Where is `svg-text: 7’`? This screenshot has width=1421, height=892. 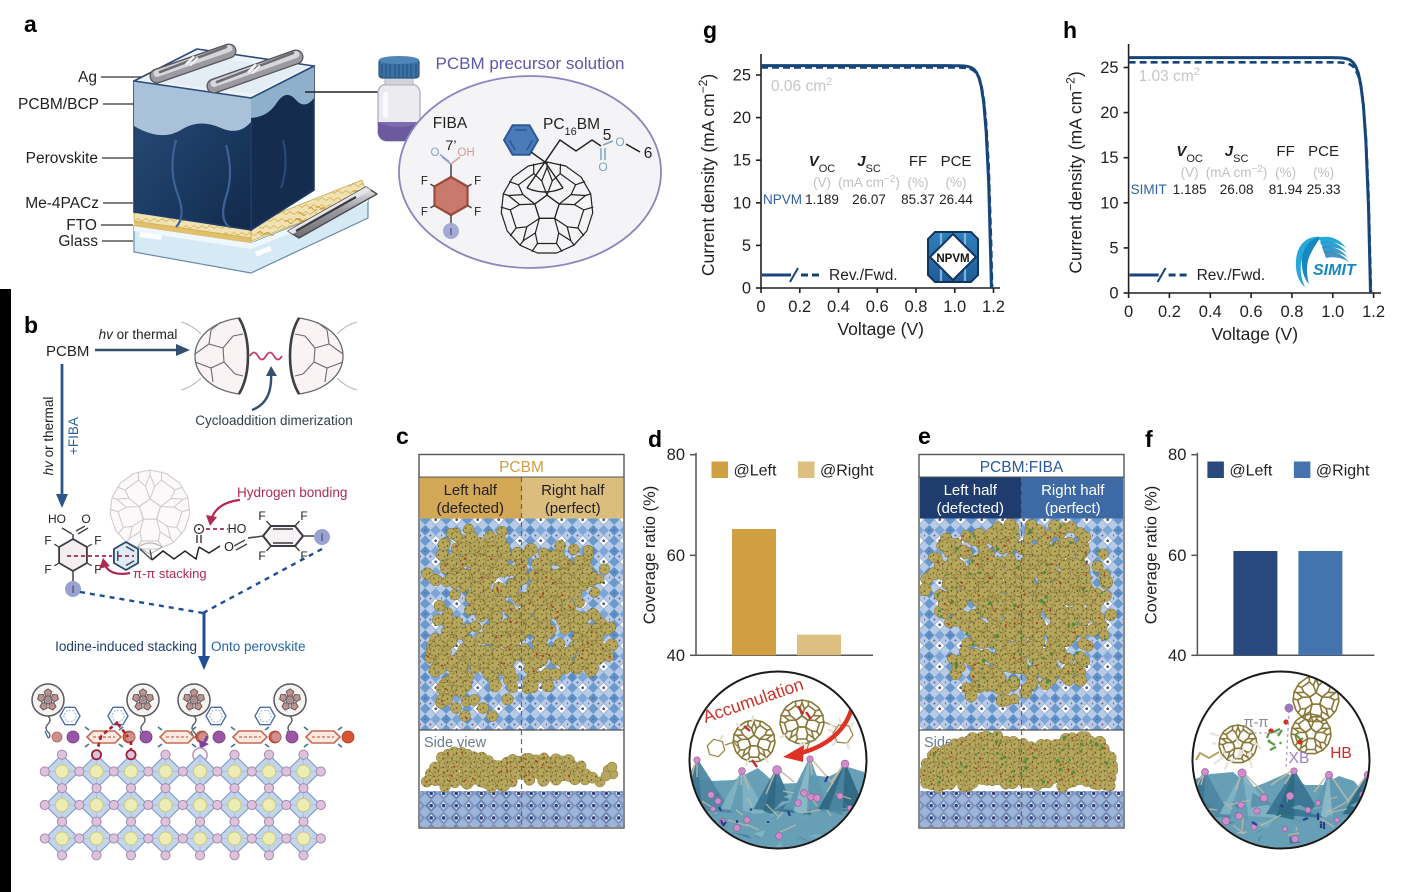
svg-text: 7’ is located at coordinates (451, 145).